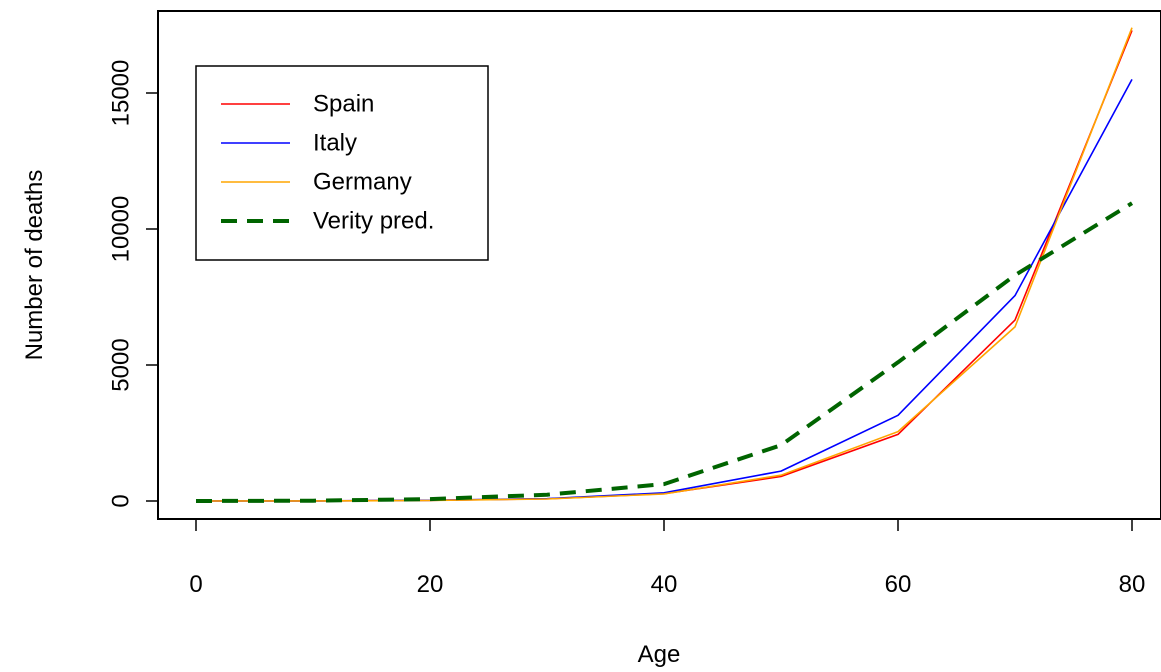 The width and height of the screenshot is (1161, 672). Describe the element at coordinates (120, 500) in the screenshot. I see `y-tick-label: 0` at that location.